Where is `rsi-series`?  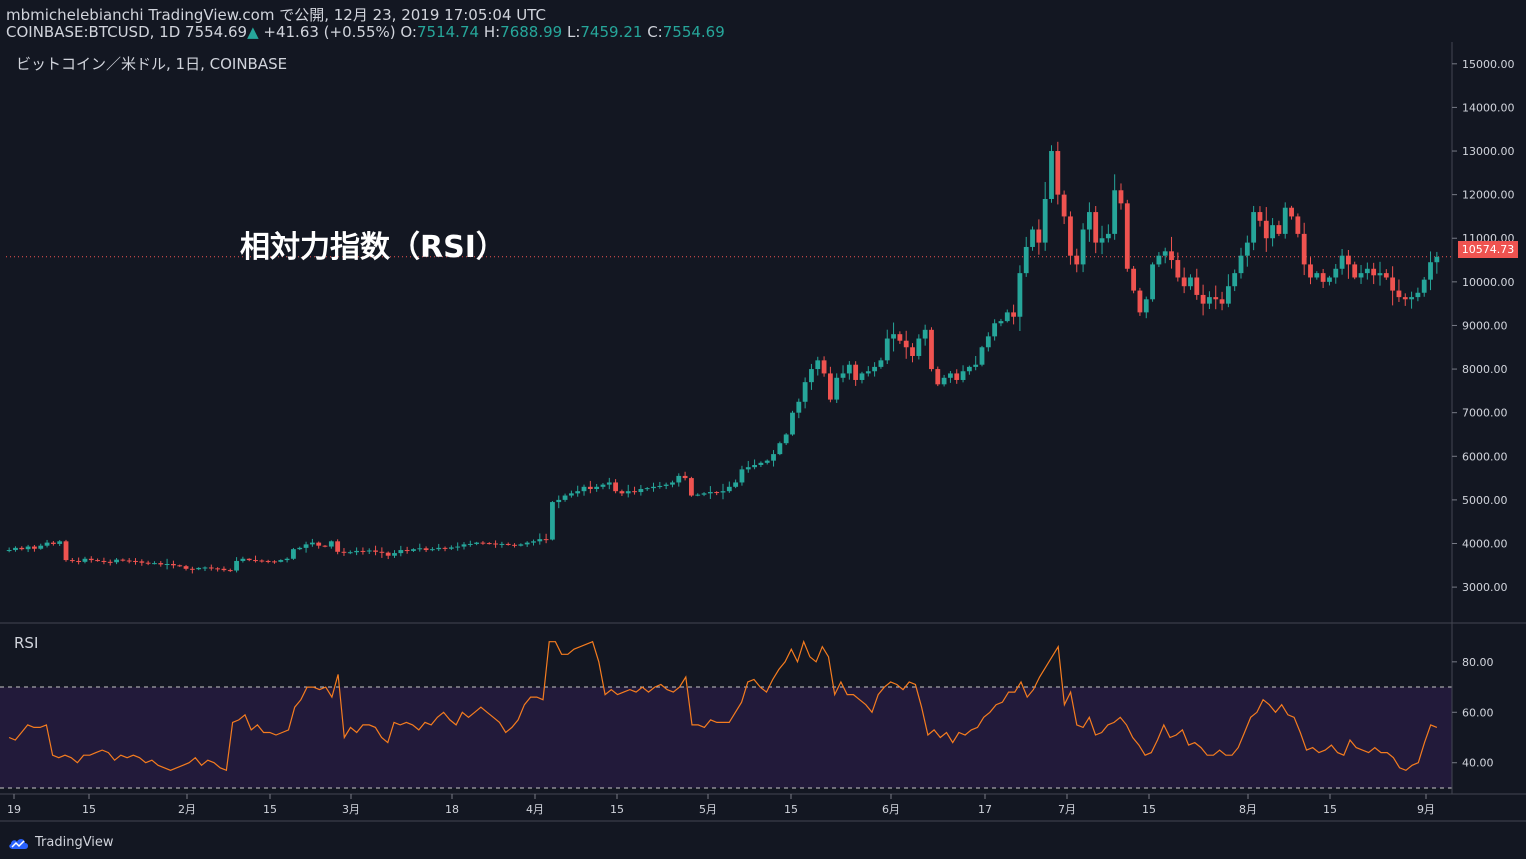 rsi-series is located at coordinates (723, 705).